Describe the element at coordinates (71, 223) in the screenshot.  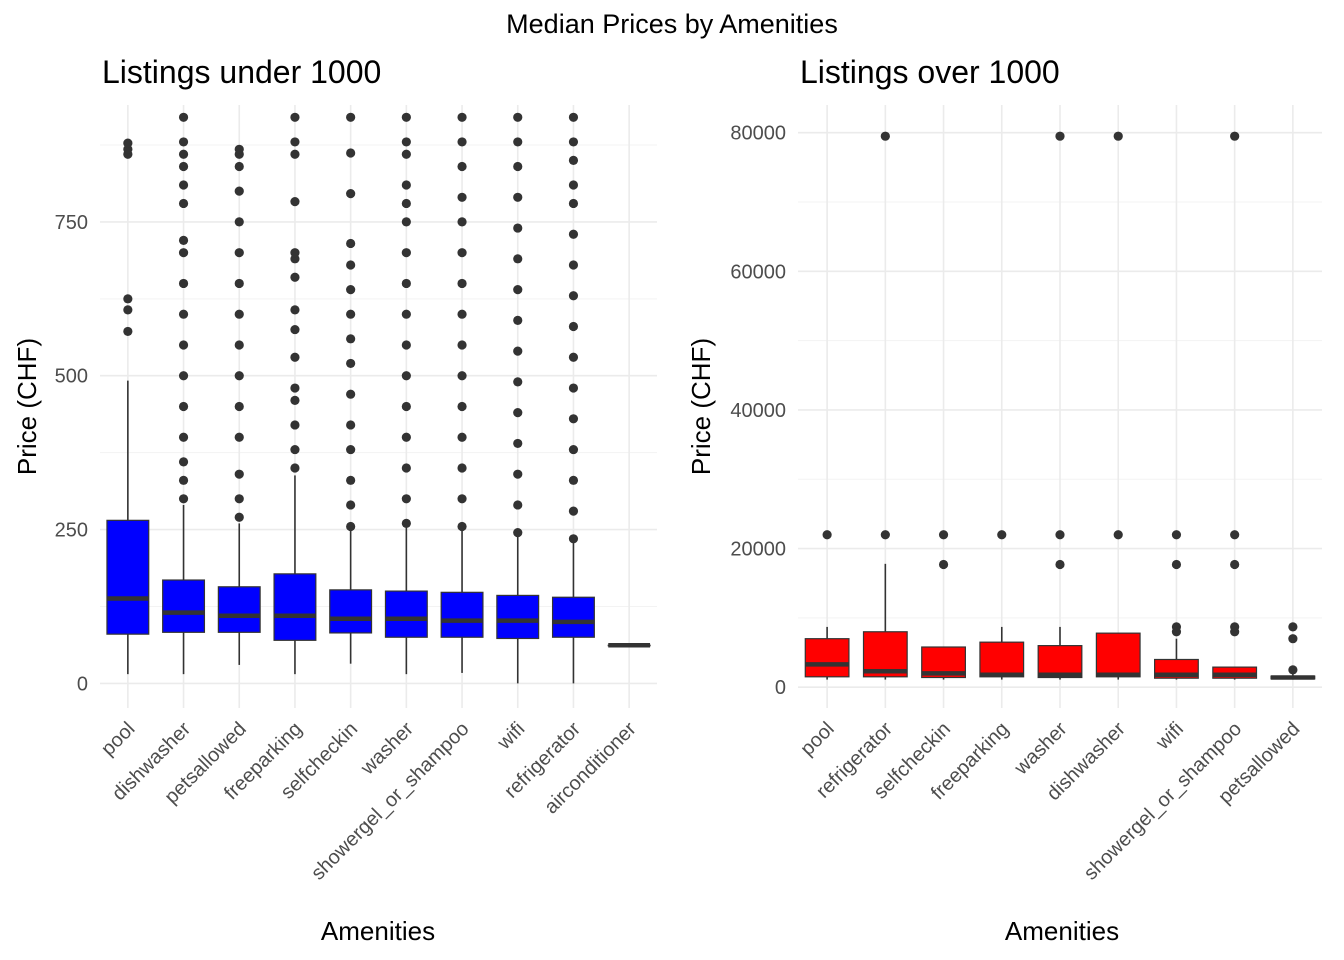
I see `y-tick-label: 750` at that location.